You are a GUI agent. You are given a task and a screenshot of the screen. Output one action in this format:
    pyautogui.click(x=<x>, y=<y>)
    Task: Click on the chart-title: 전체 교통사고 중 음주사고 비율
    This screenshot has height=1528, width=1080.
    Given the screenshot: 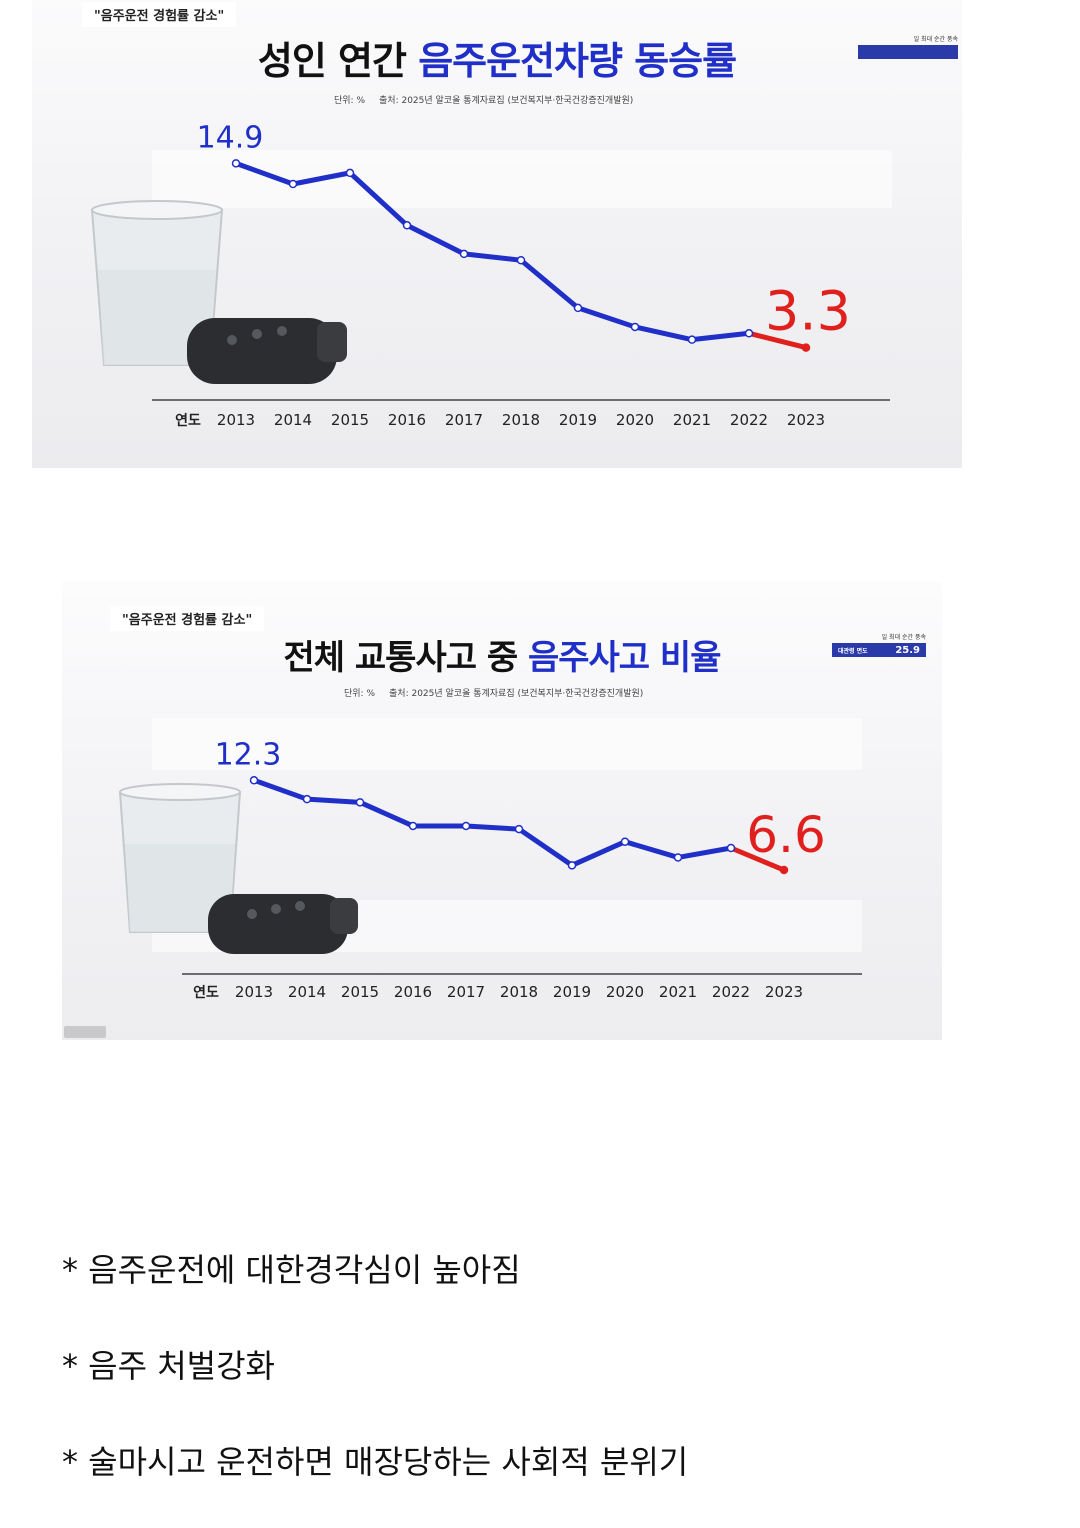 What is the action you would take?
    pyautogui.click(x=502, y=654)
    